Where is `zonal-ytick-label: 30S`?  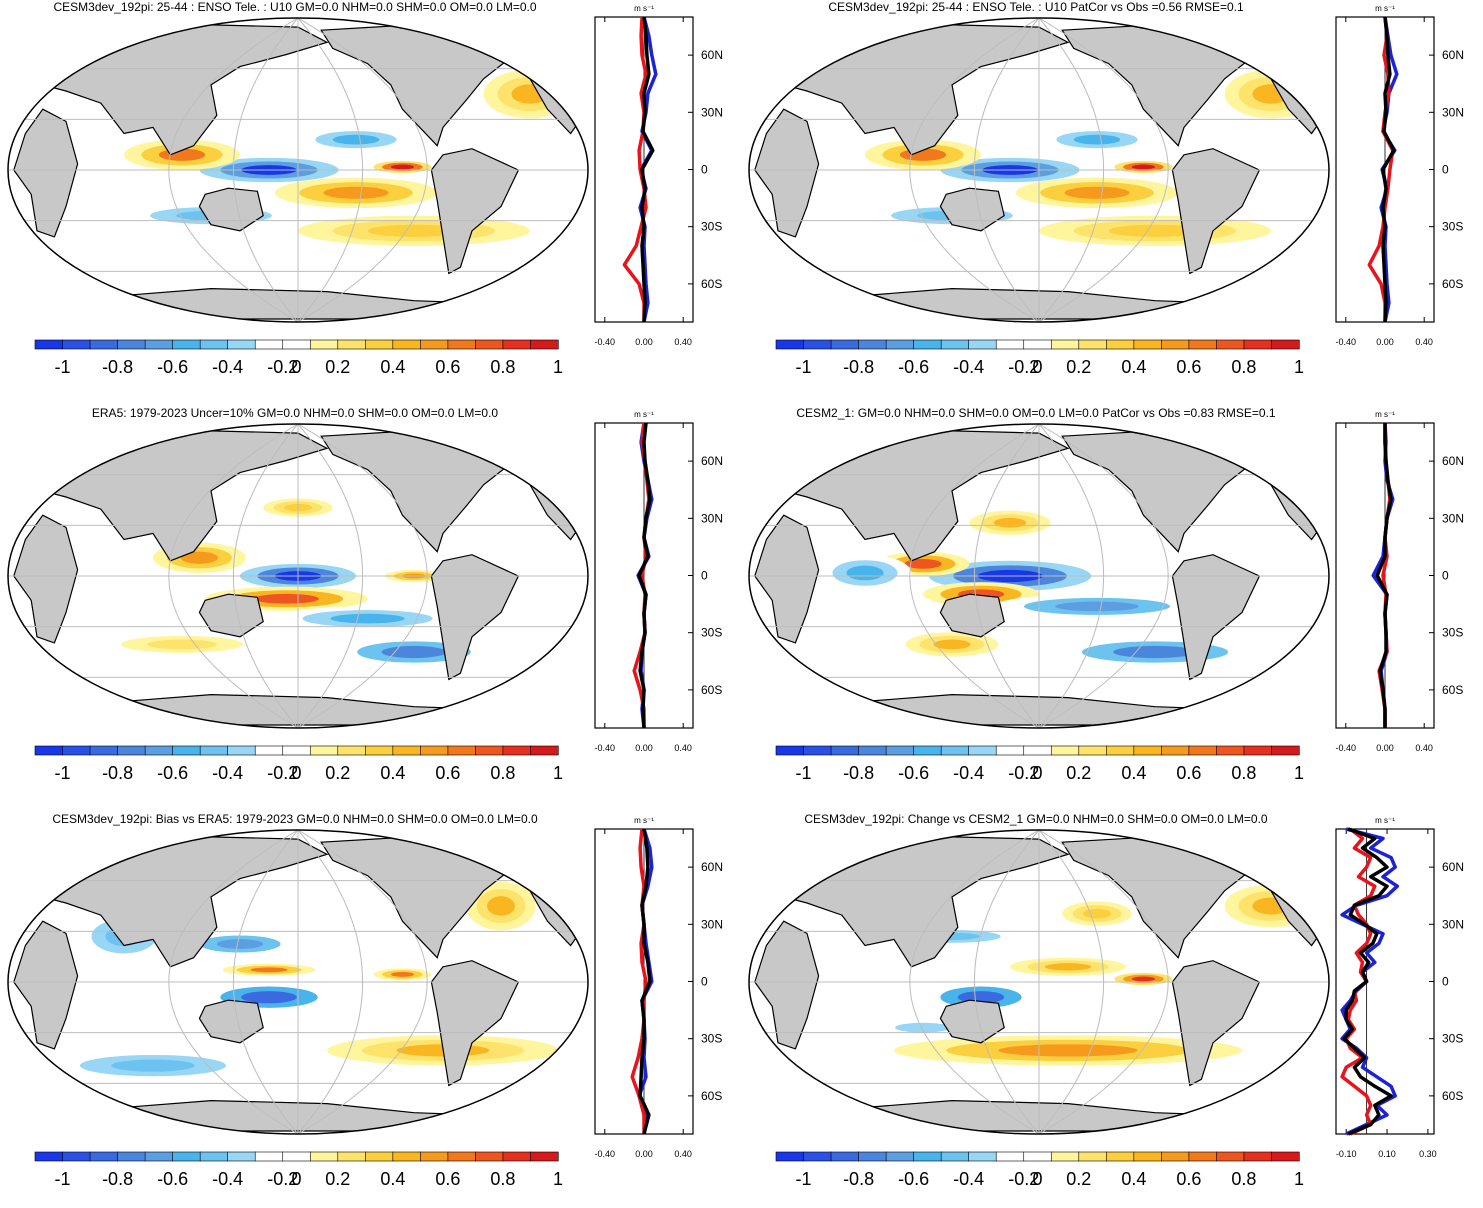
zonal-ytick-label: 30S is located at coordinates (711, 633).